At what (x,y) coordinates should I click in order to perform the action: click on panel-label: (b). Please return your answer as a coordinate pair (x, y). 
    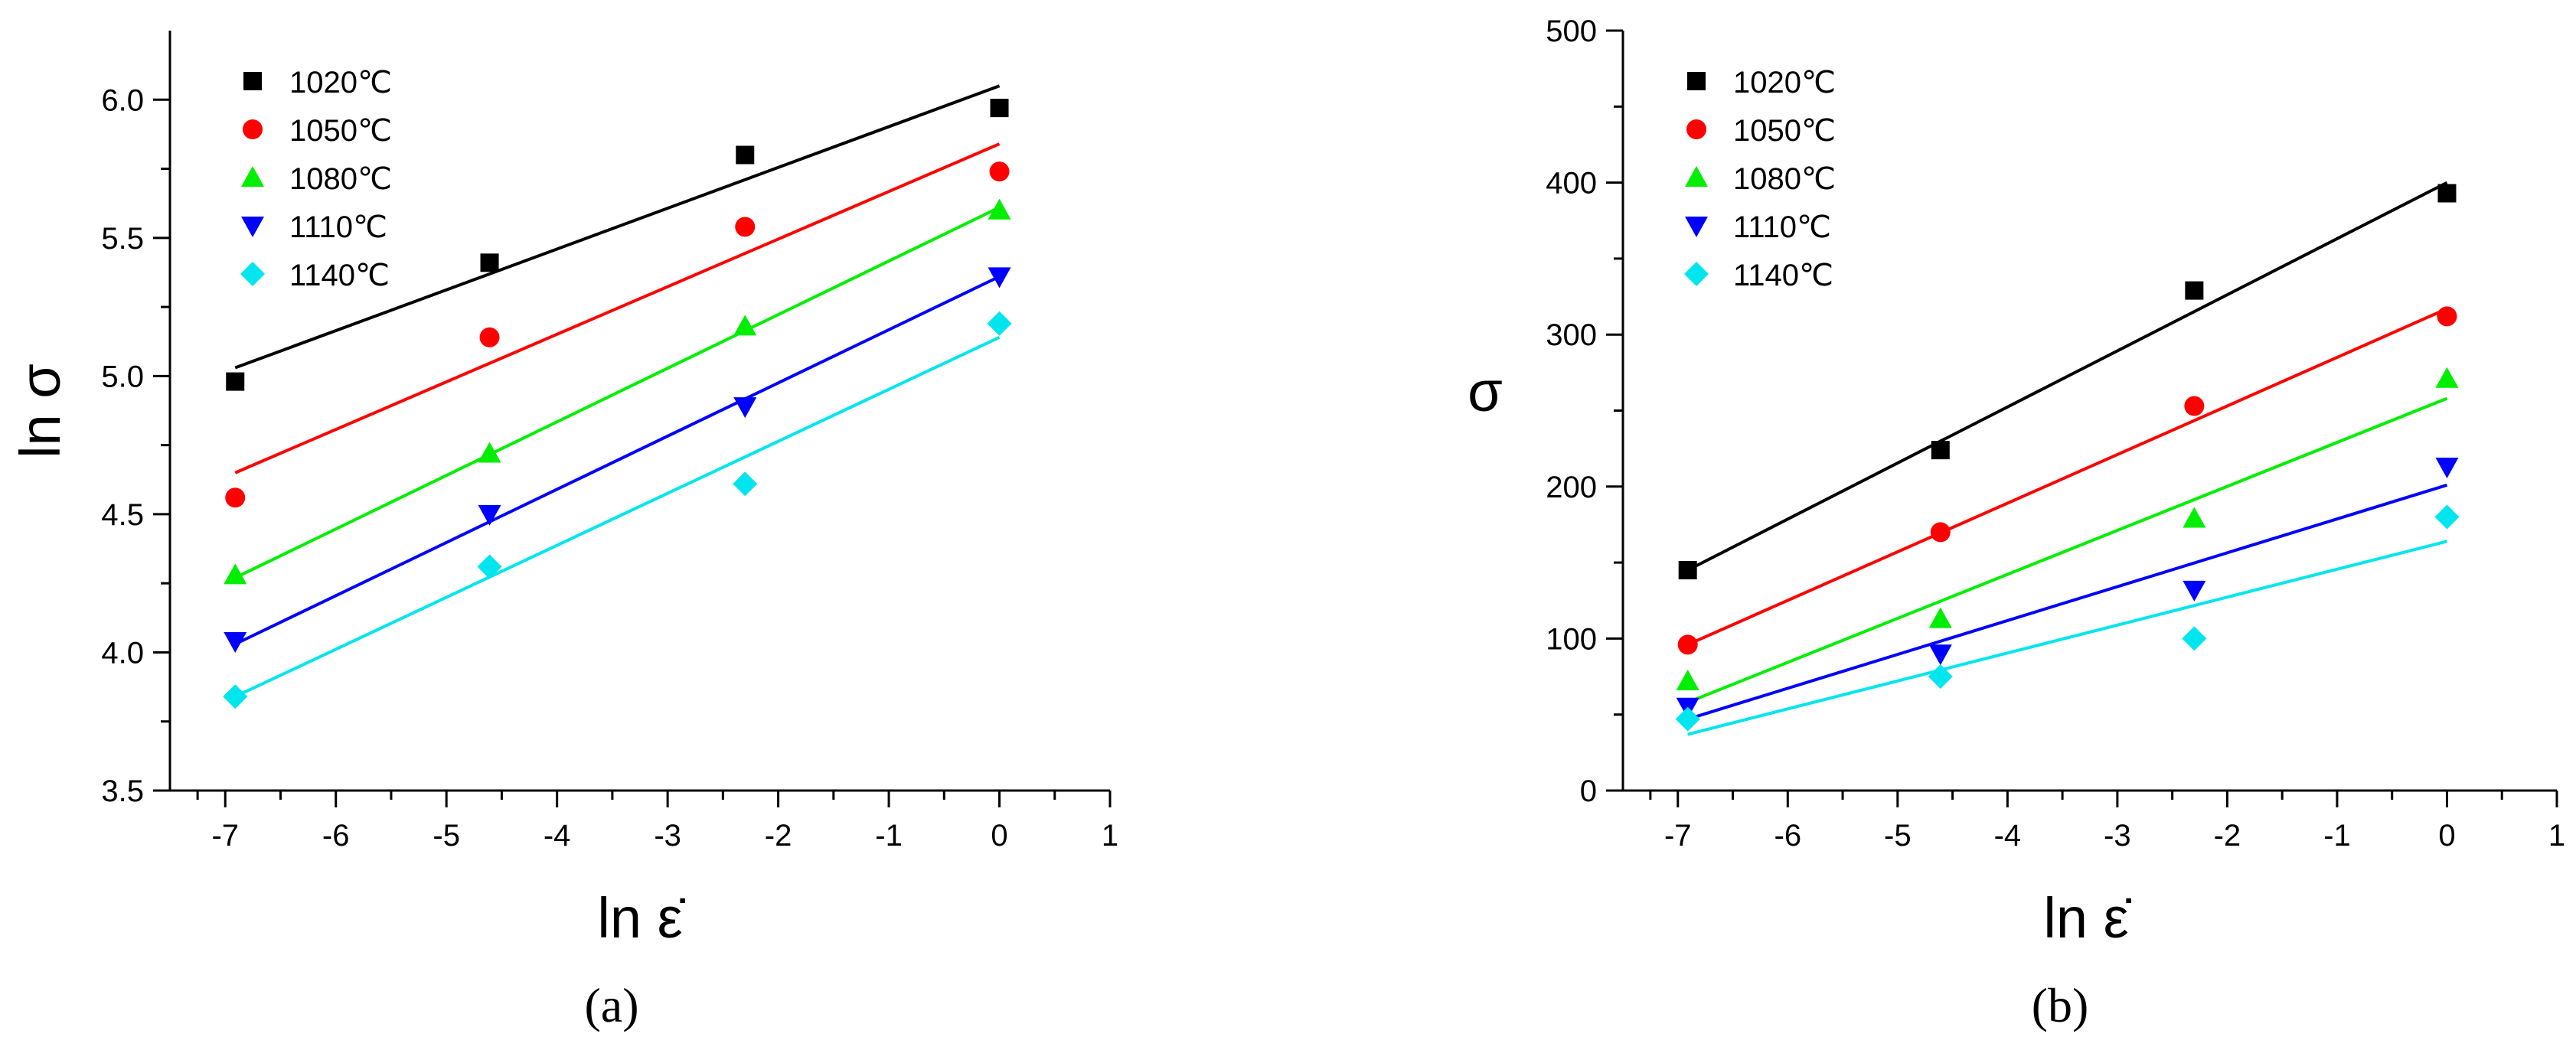
    Looking at the image, I should click on (2060, 1005).